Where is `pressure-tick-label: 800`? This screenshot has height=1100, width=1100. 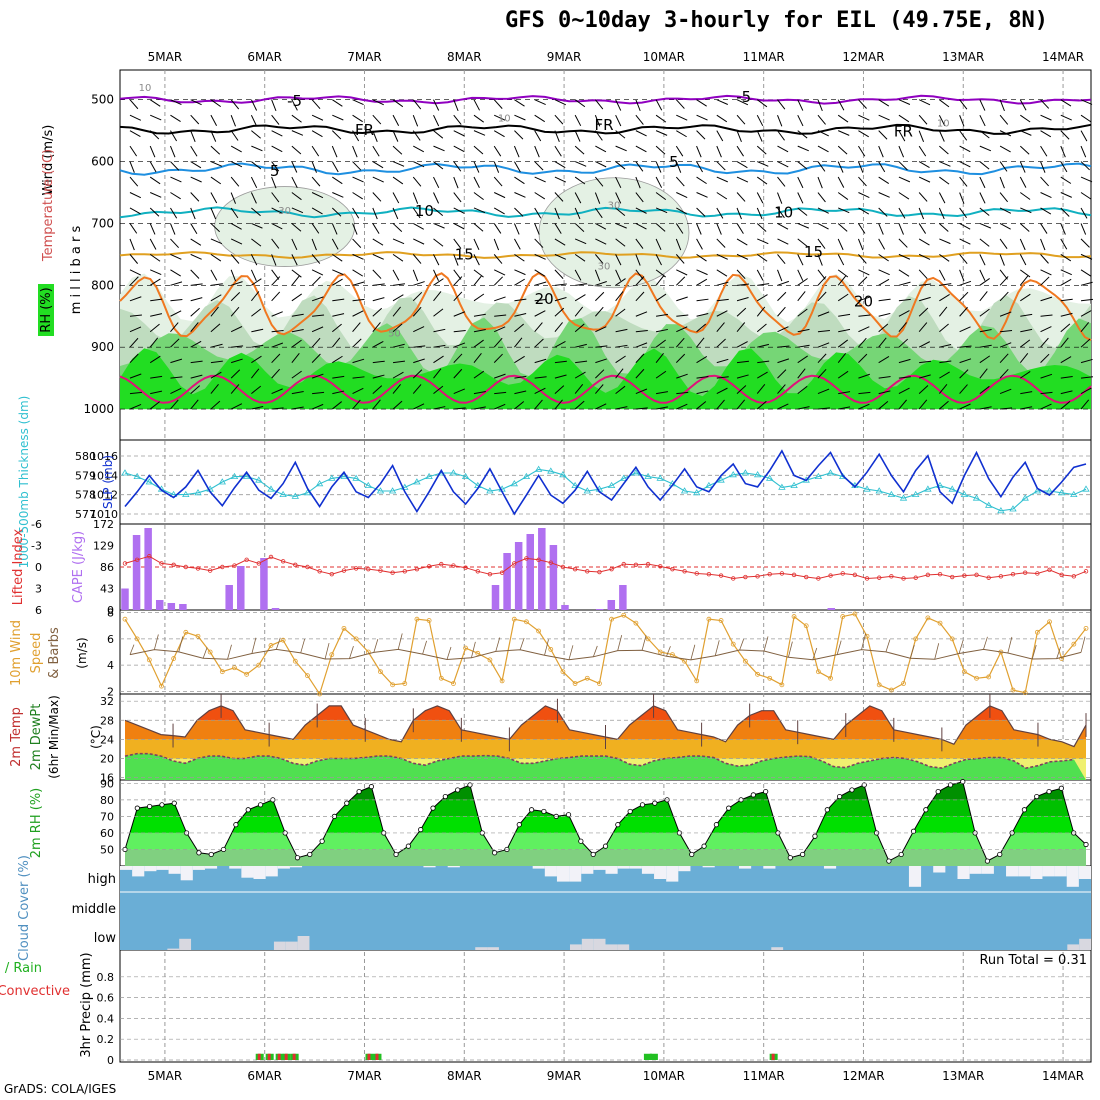
pressure-tick-label: 800 is located at coordinates (102, 285).